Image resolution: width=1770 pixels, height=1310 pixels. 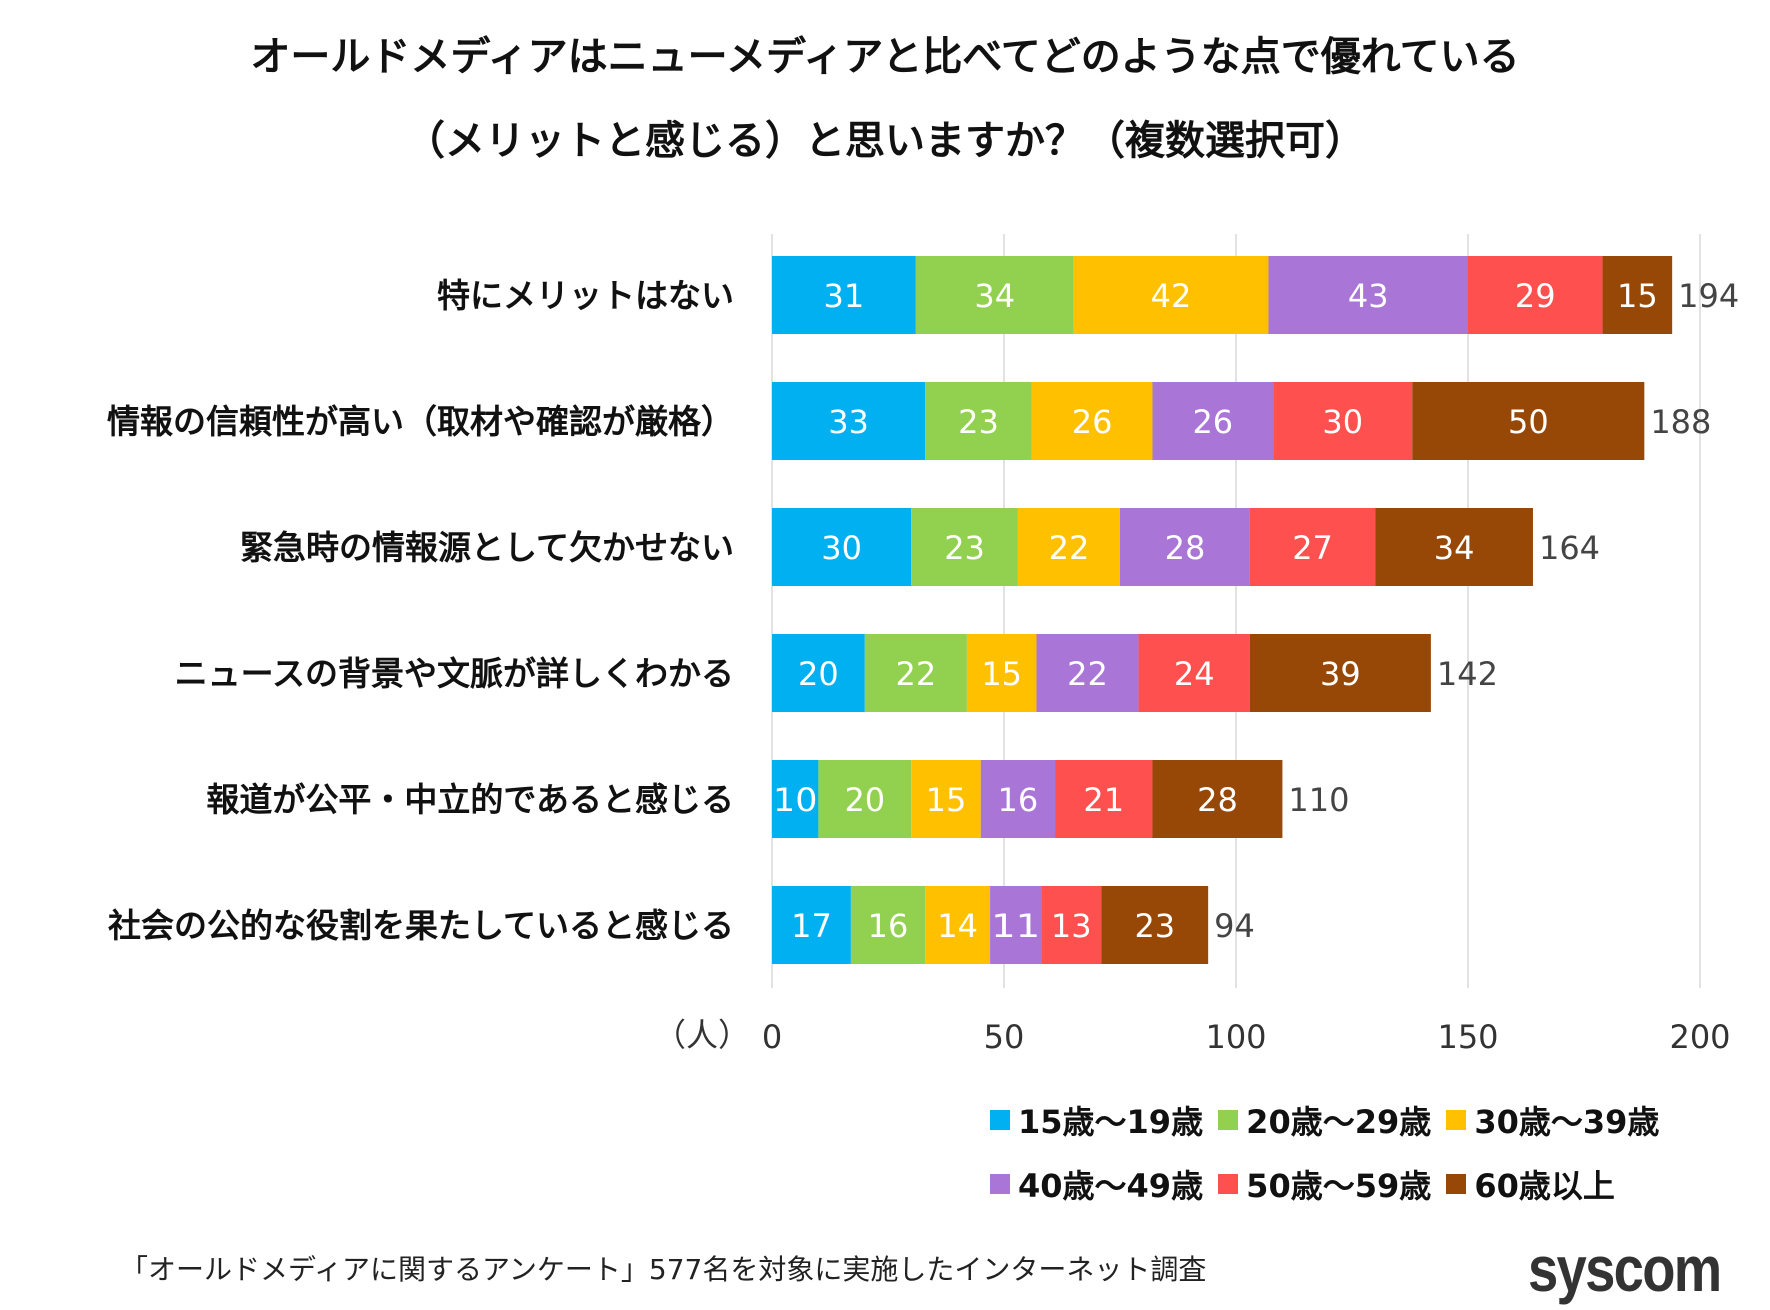 I want to click on legend-label: 40歳～49歳, so click(x=1111, y=1186).